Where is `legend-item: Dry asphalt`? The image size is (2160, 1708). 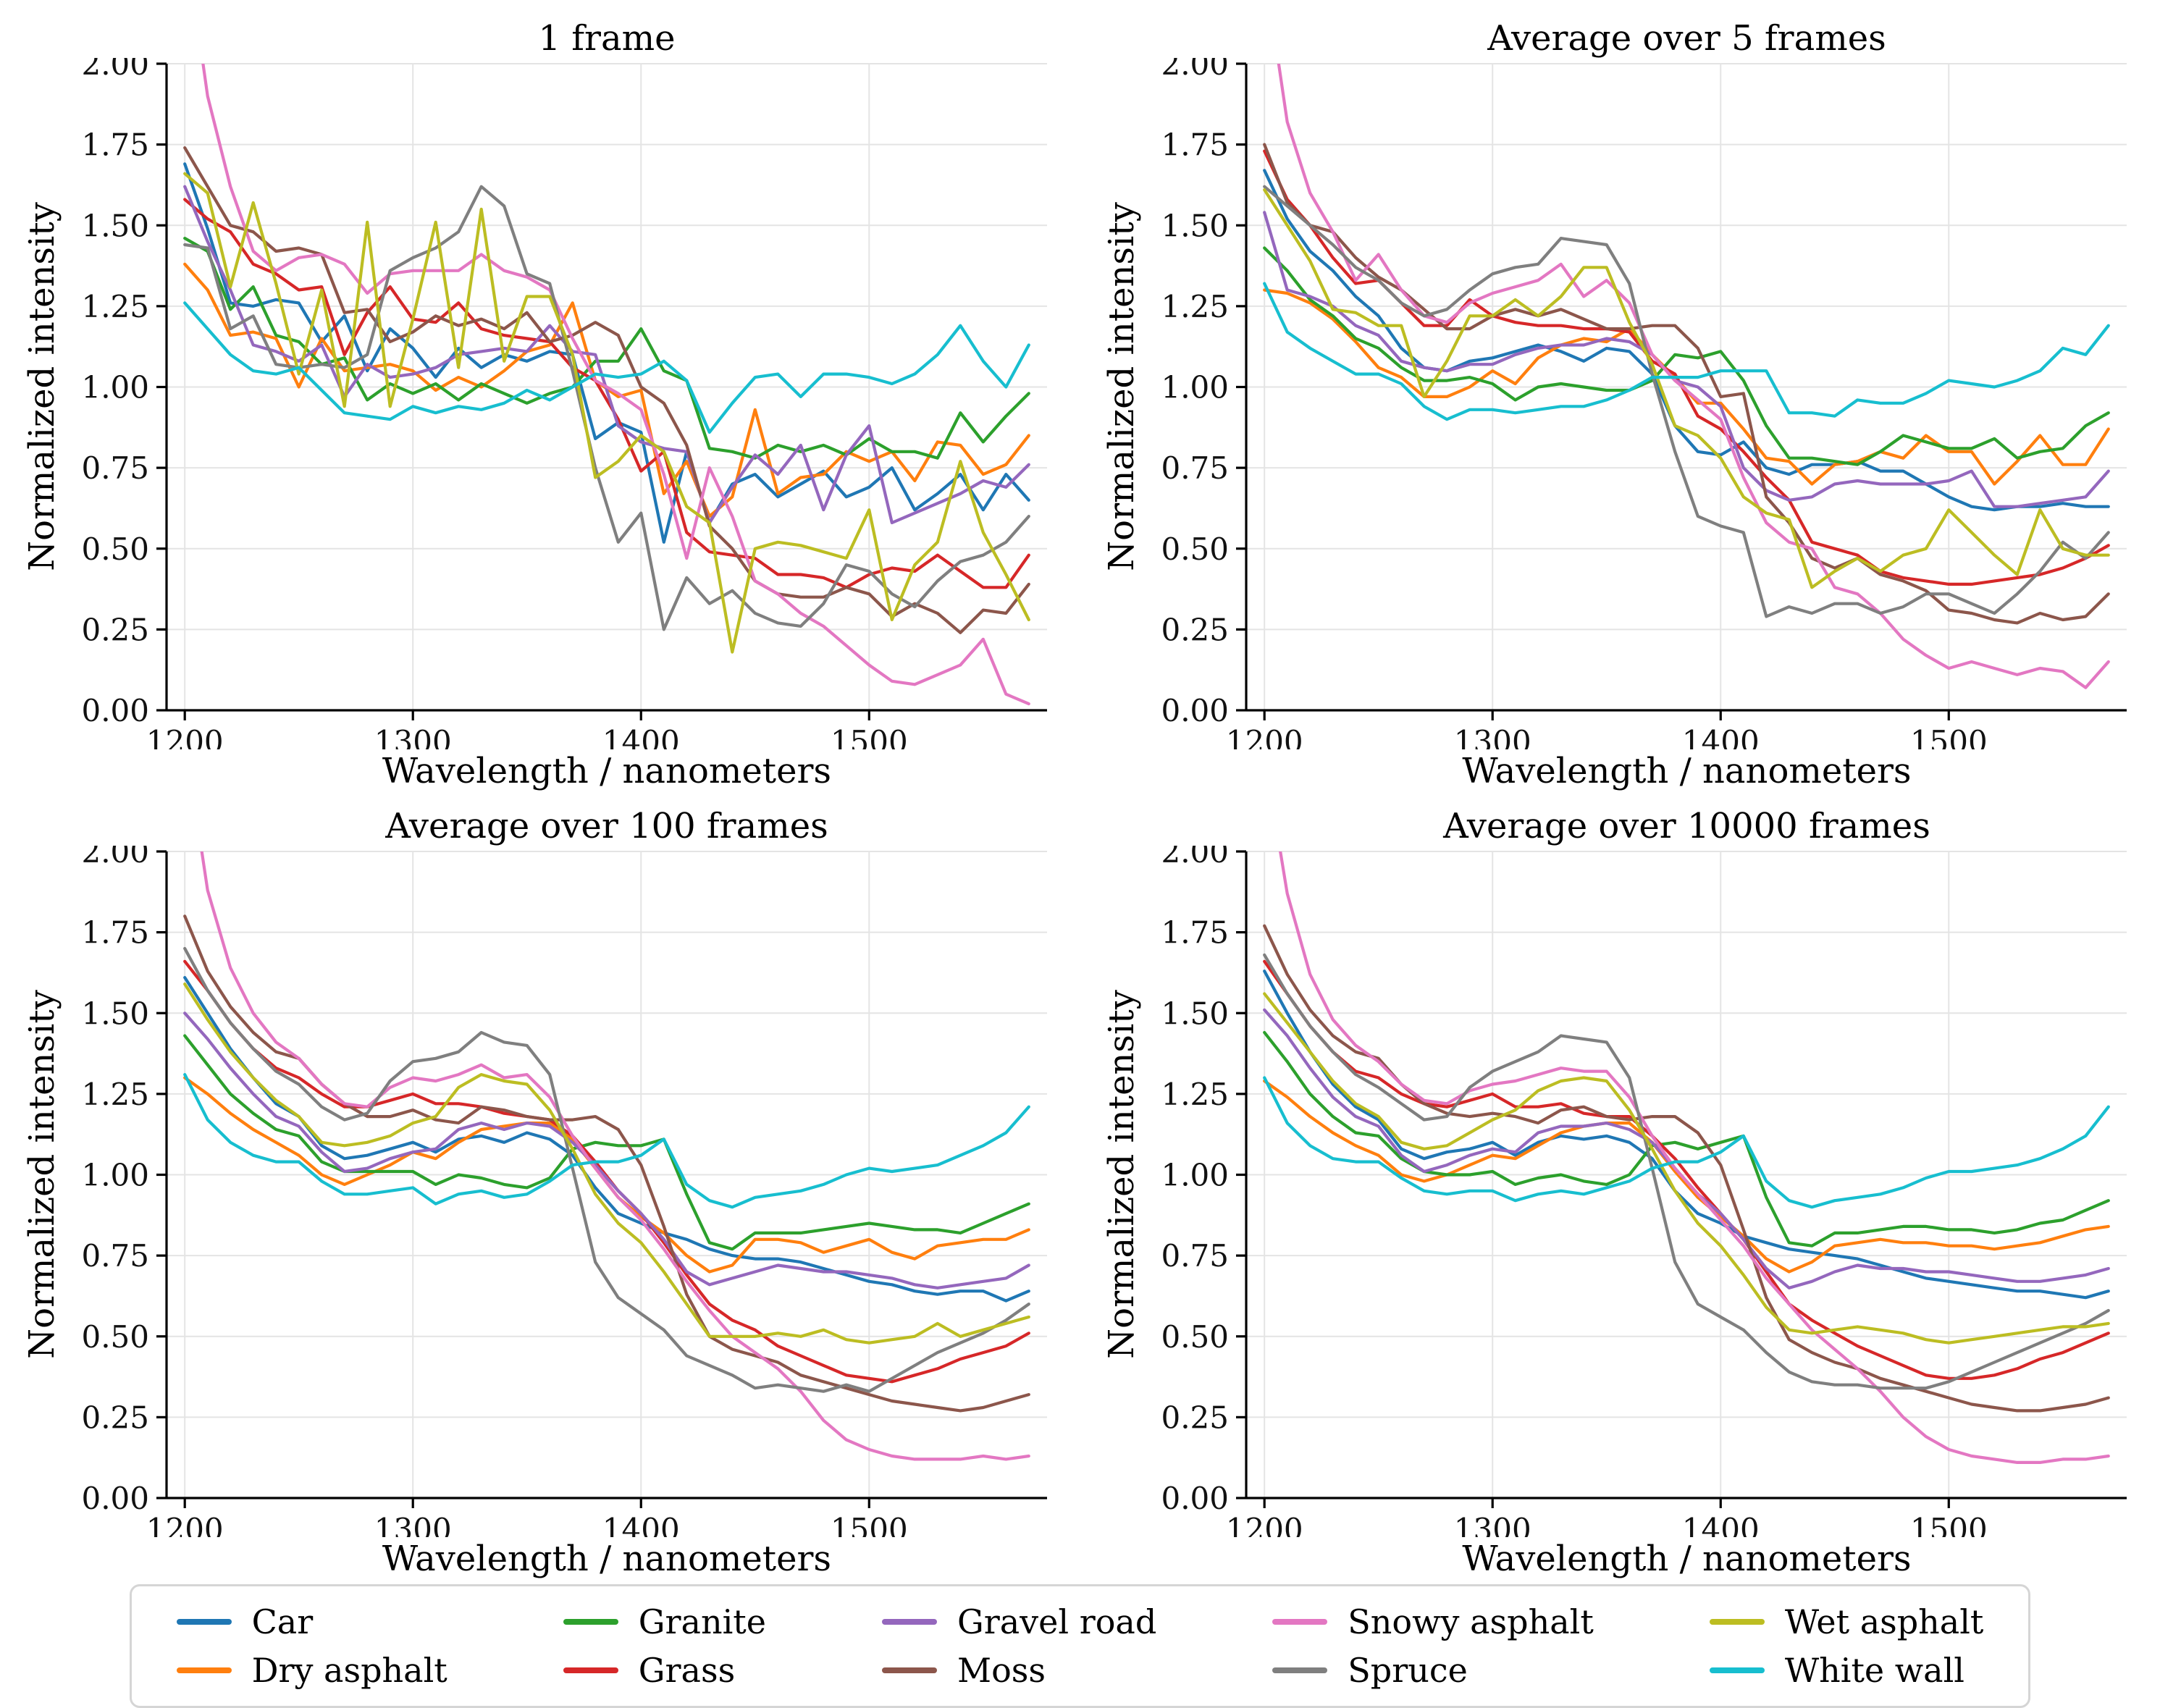
legend-item: Dry asphalt is located at coordinates (311, 1670).